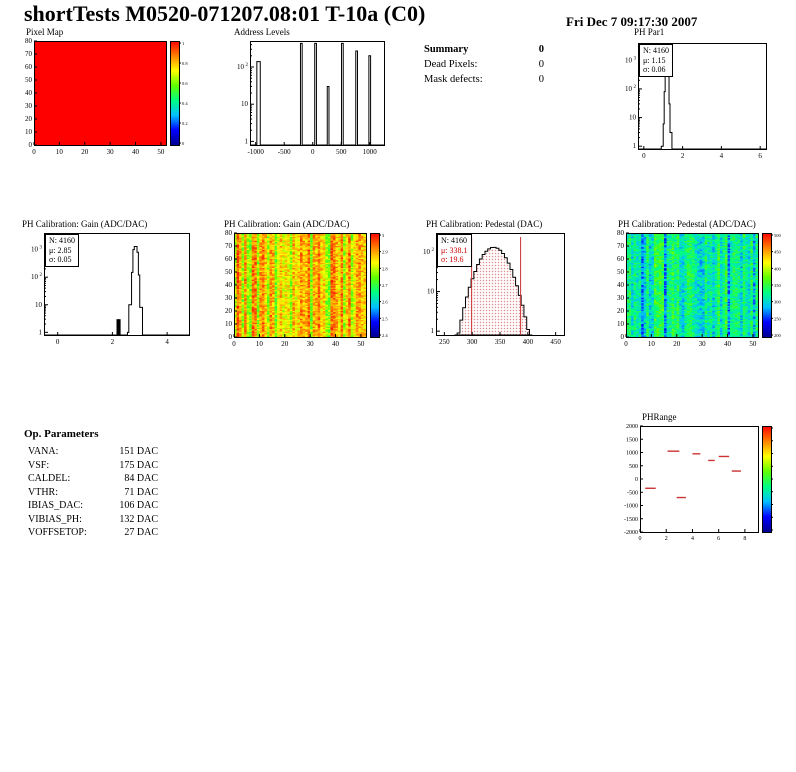 This screenshot has width=796, height=772. What do you see at coordinates (451, 64) in the screenshot?
I see `dead-pixels-label: Dead Pixels:` at bounding box center [451, 64].